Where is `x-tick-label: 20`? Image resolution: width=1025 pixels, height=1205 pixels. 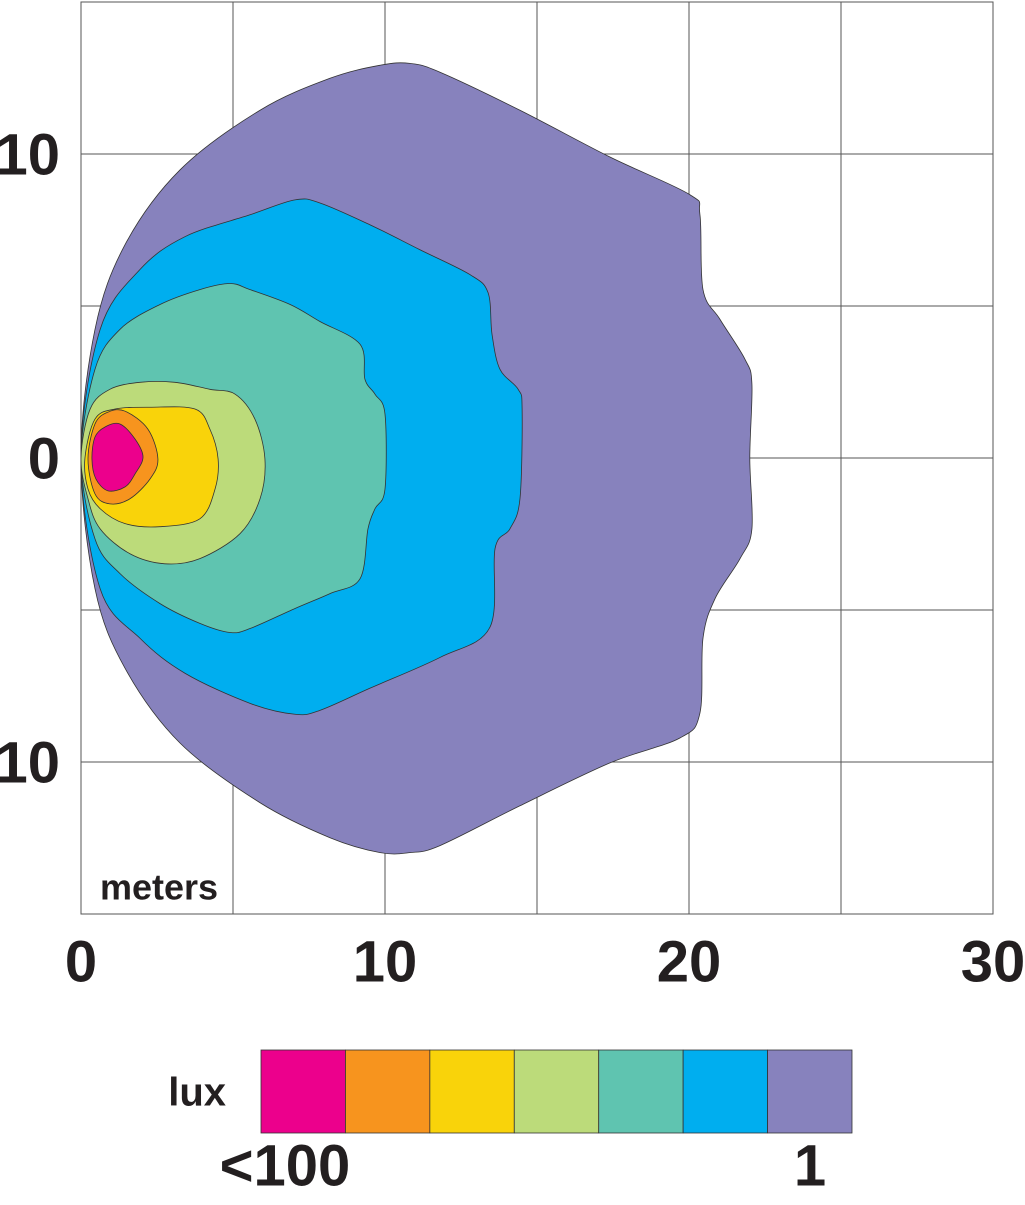 x-tick-label: 20 is located at coordinates (689, 961).